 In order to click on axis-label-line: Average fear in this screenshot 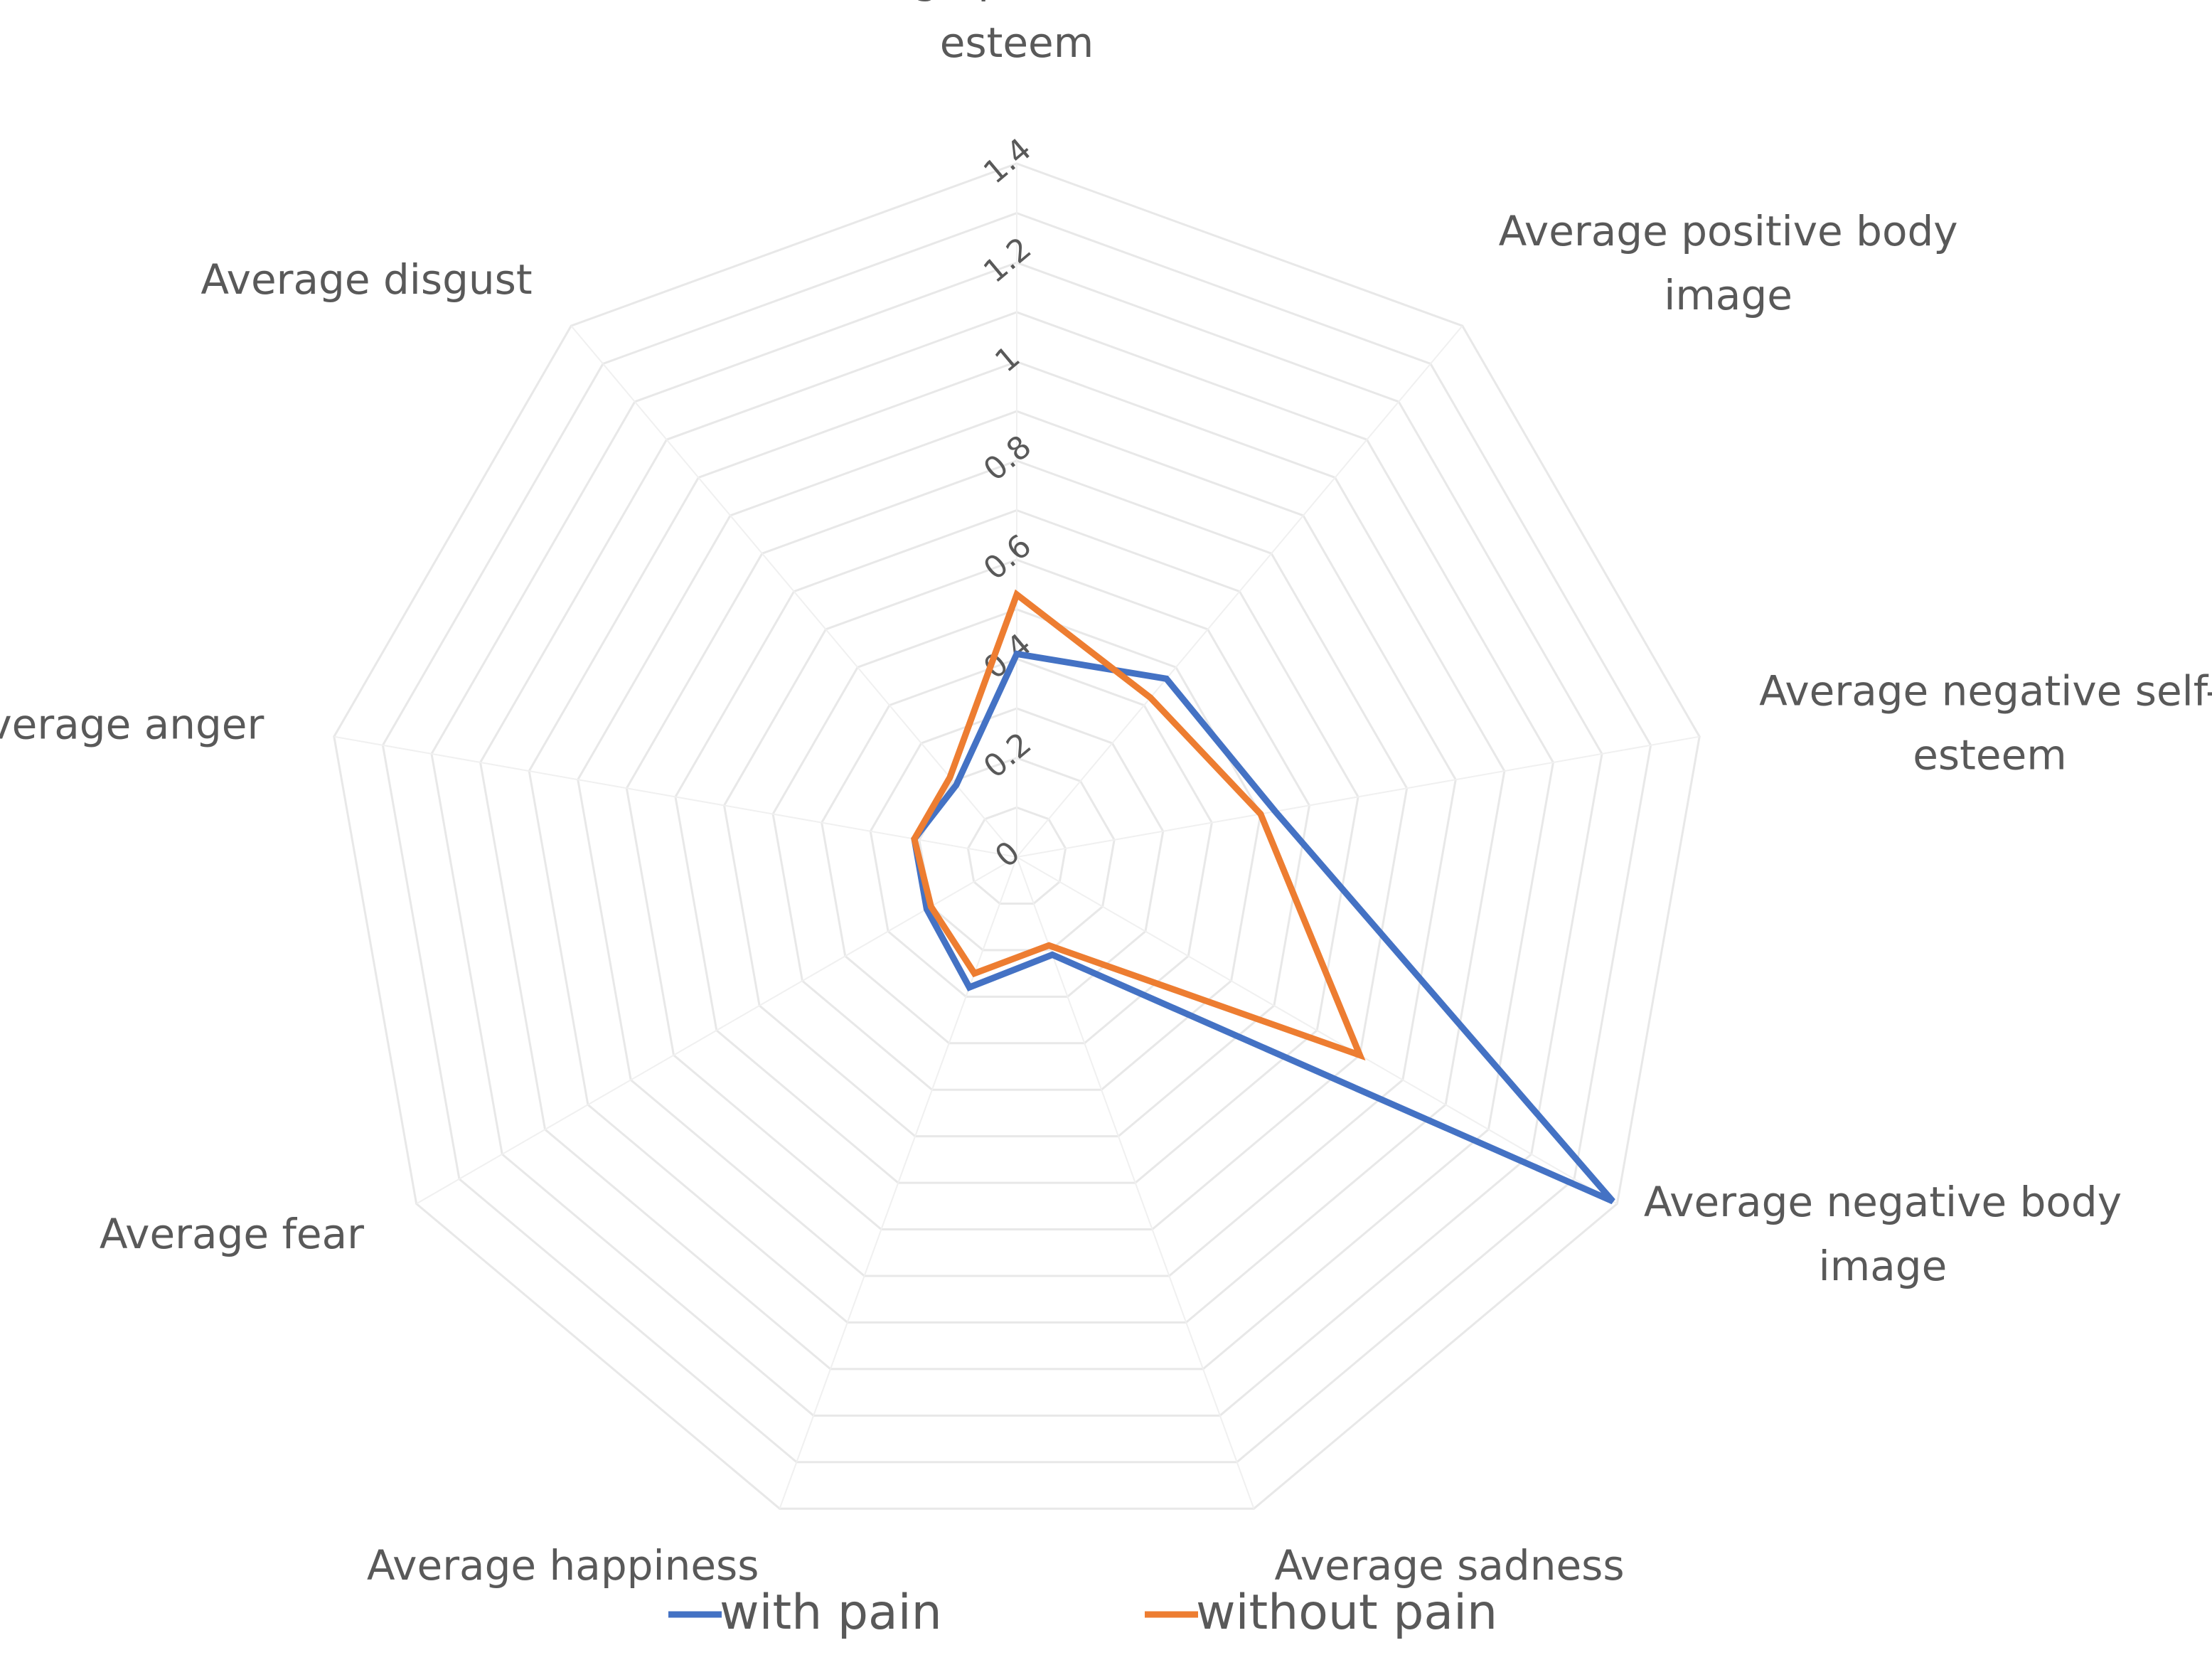, I will do `click(232, 1234)`.